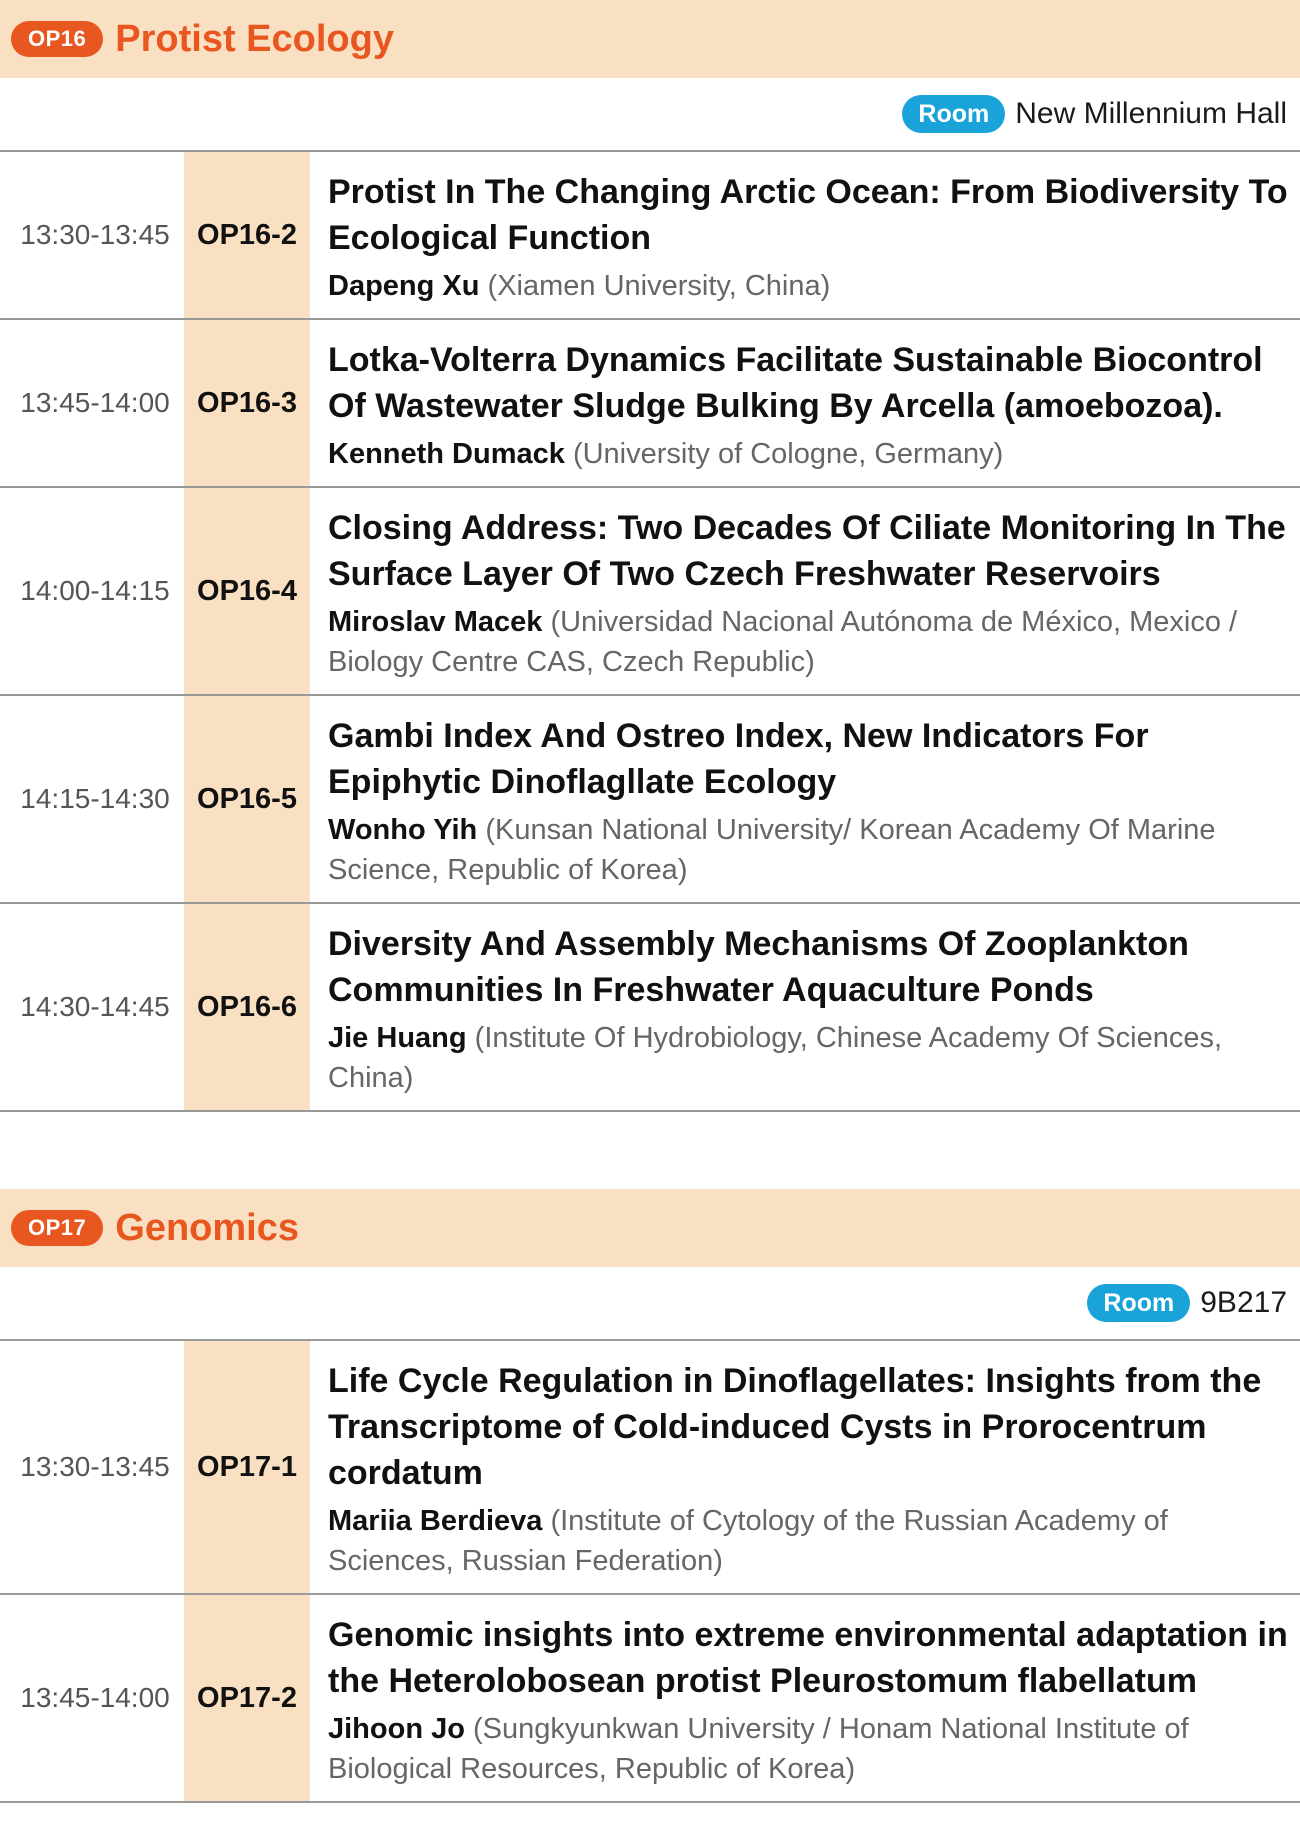 The width and height of the screenshot is (1300, 1841). Describe the element at coordinates (95, 798) in the screenshot. I see `talk-time: 14:15-14:30` at that location.